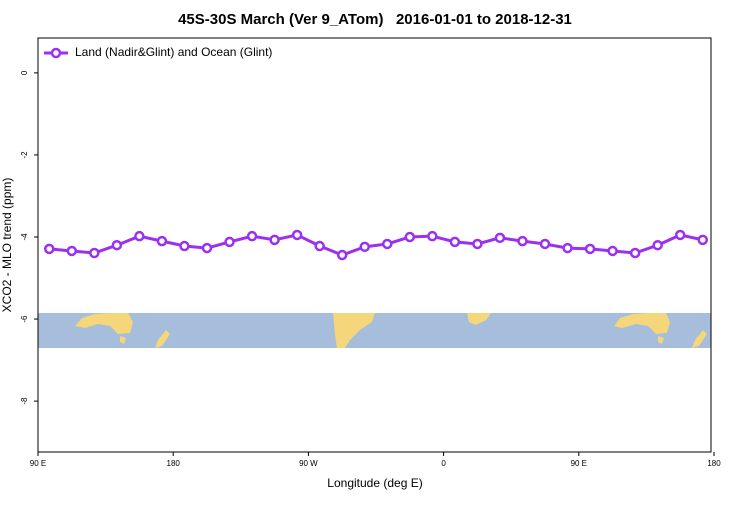 This screenshot has height=505, width=750. I want to click on ocean, so click(374, 330).